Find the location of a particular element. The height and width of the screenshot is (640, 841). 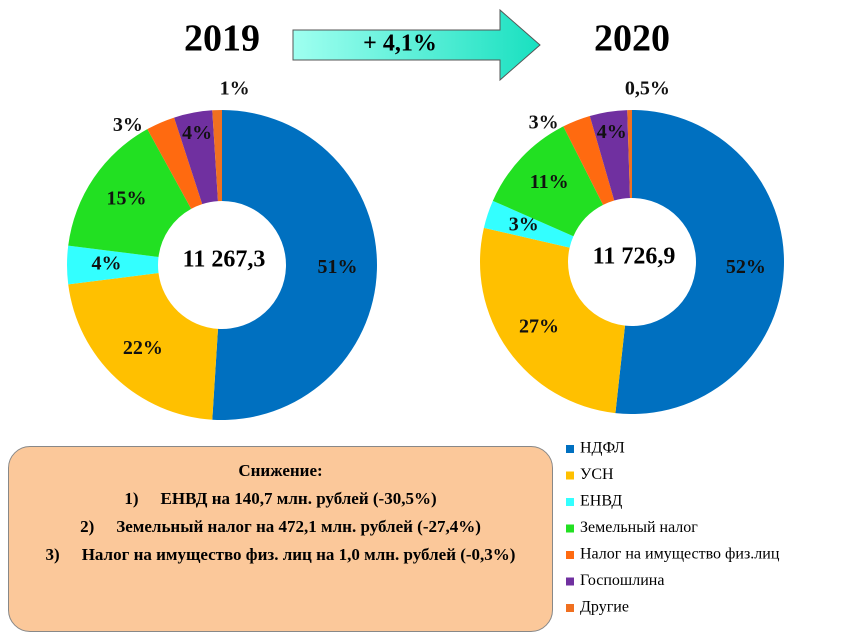

legend-label: НДФЛ is located at coordinates (602, 448).